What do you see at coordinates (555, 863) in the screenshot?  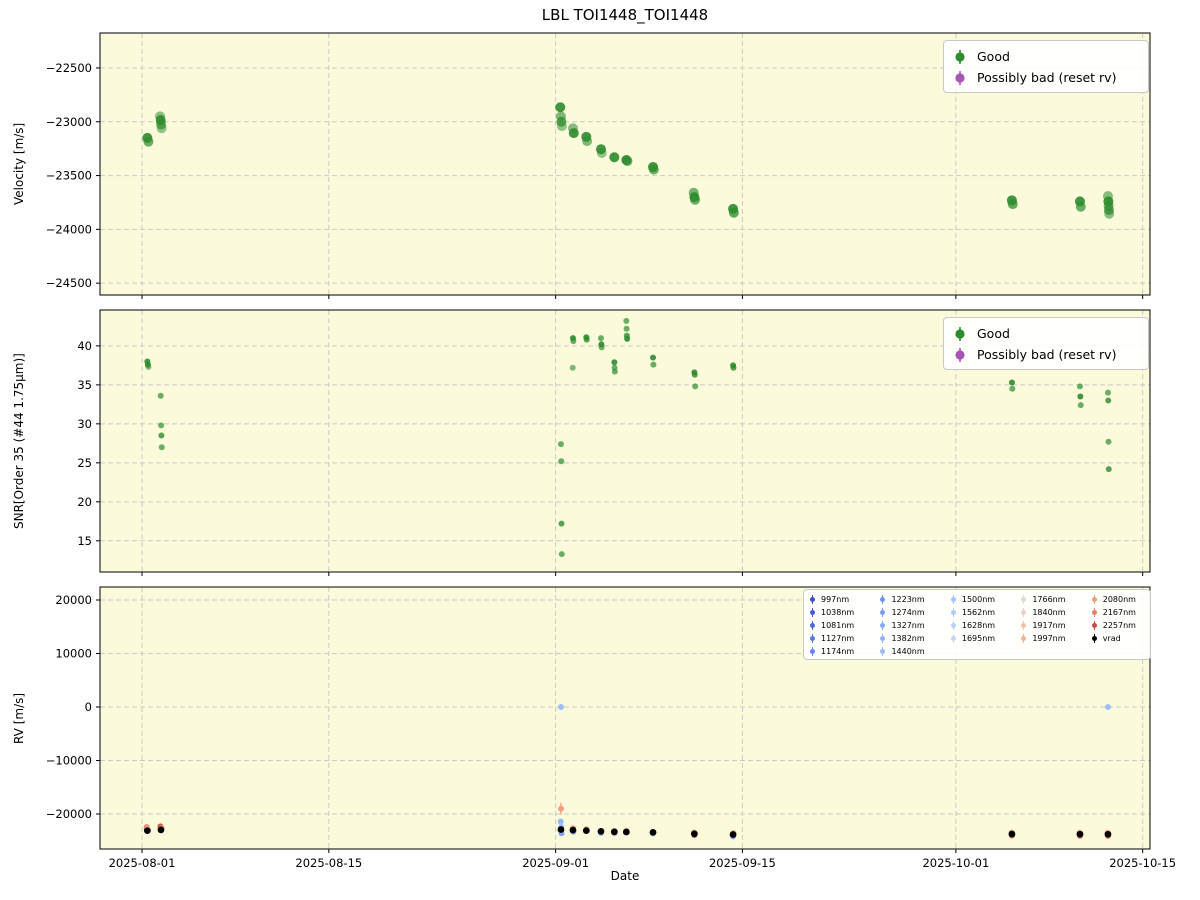 I see `x-tick-label: 2025-09-01` at bounding box center [555, 863].